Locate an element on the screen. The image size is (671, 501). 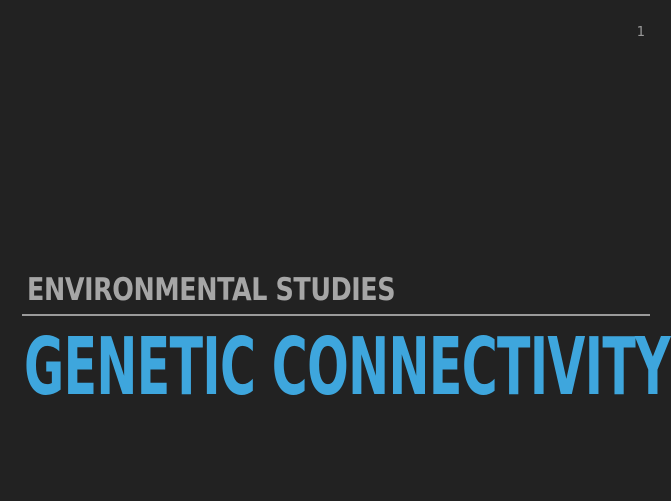
slide-subtitle: ENVIRONMENTAL STUDIES is located at coordinates (211, 290).